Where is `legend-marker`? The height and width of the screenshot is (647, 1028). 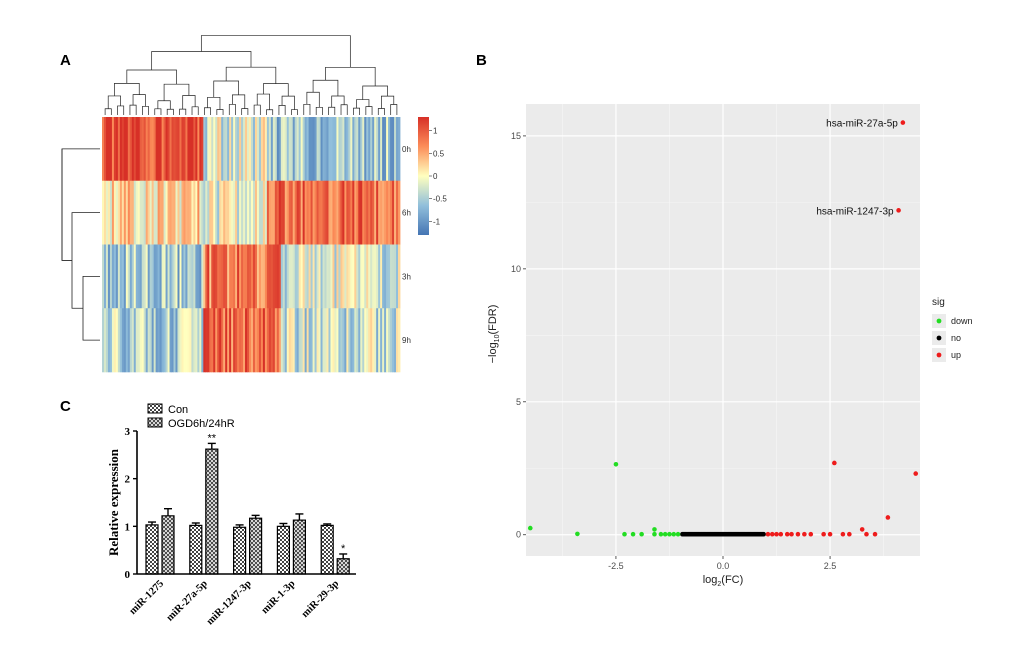
legend-marker is located at coordinates (939, 338).